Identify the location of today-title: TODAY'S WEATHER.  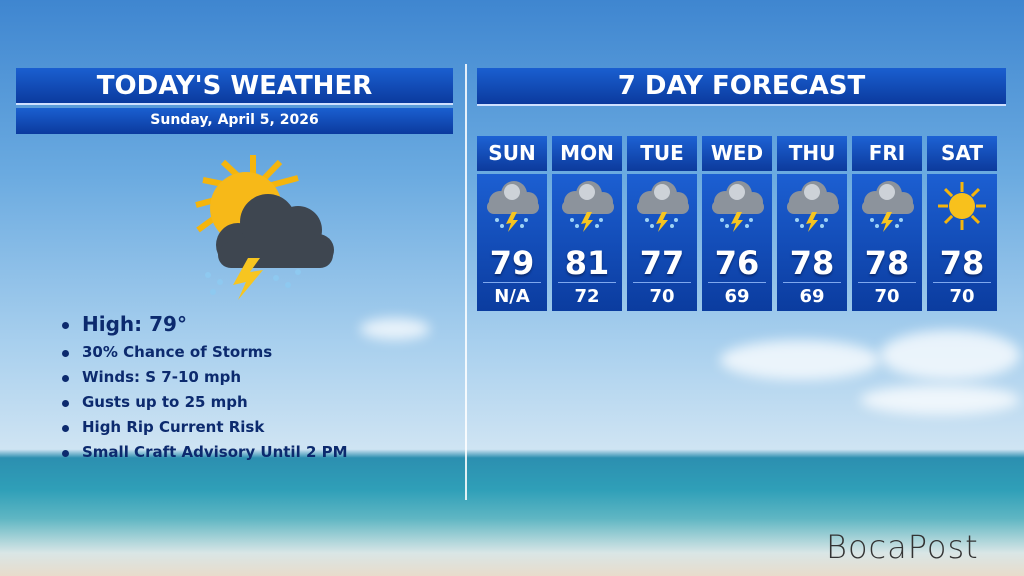
(234, 86).